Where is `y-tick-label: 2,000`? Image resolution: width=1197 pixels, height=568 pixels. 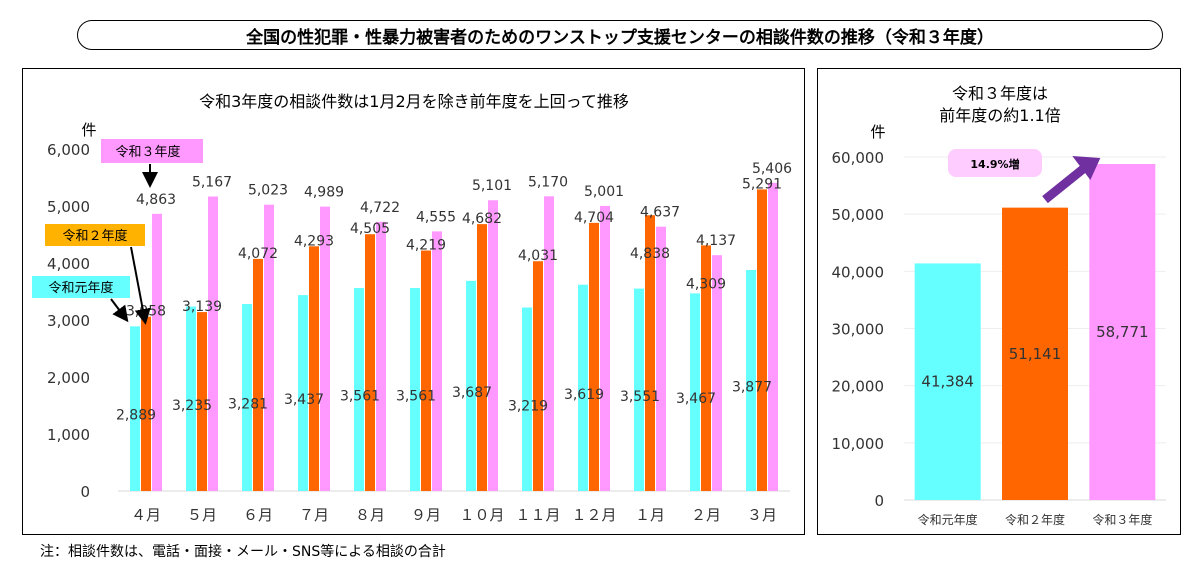
y-tick-label: 2,000 is located at coordinates (68, 378).